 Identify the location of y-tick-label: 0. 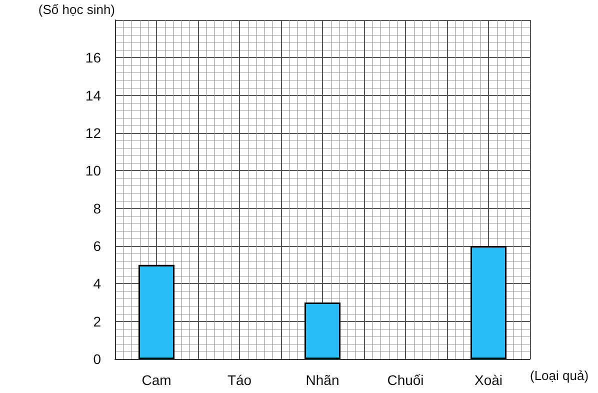
(97, 359).